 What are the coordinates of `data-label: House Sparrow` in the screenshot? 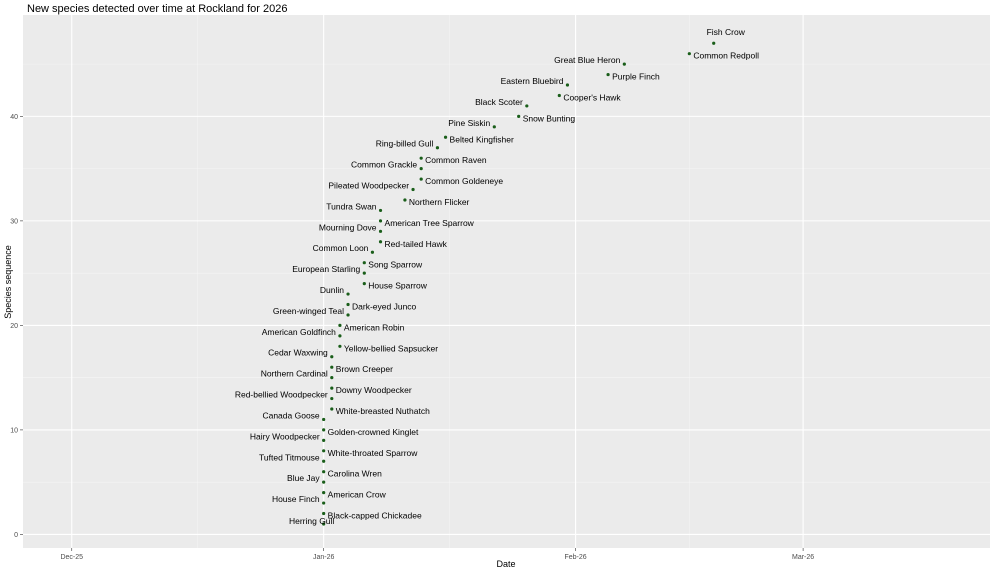 It's located at (397, 286).